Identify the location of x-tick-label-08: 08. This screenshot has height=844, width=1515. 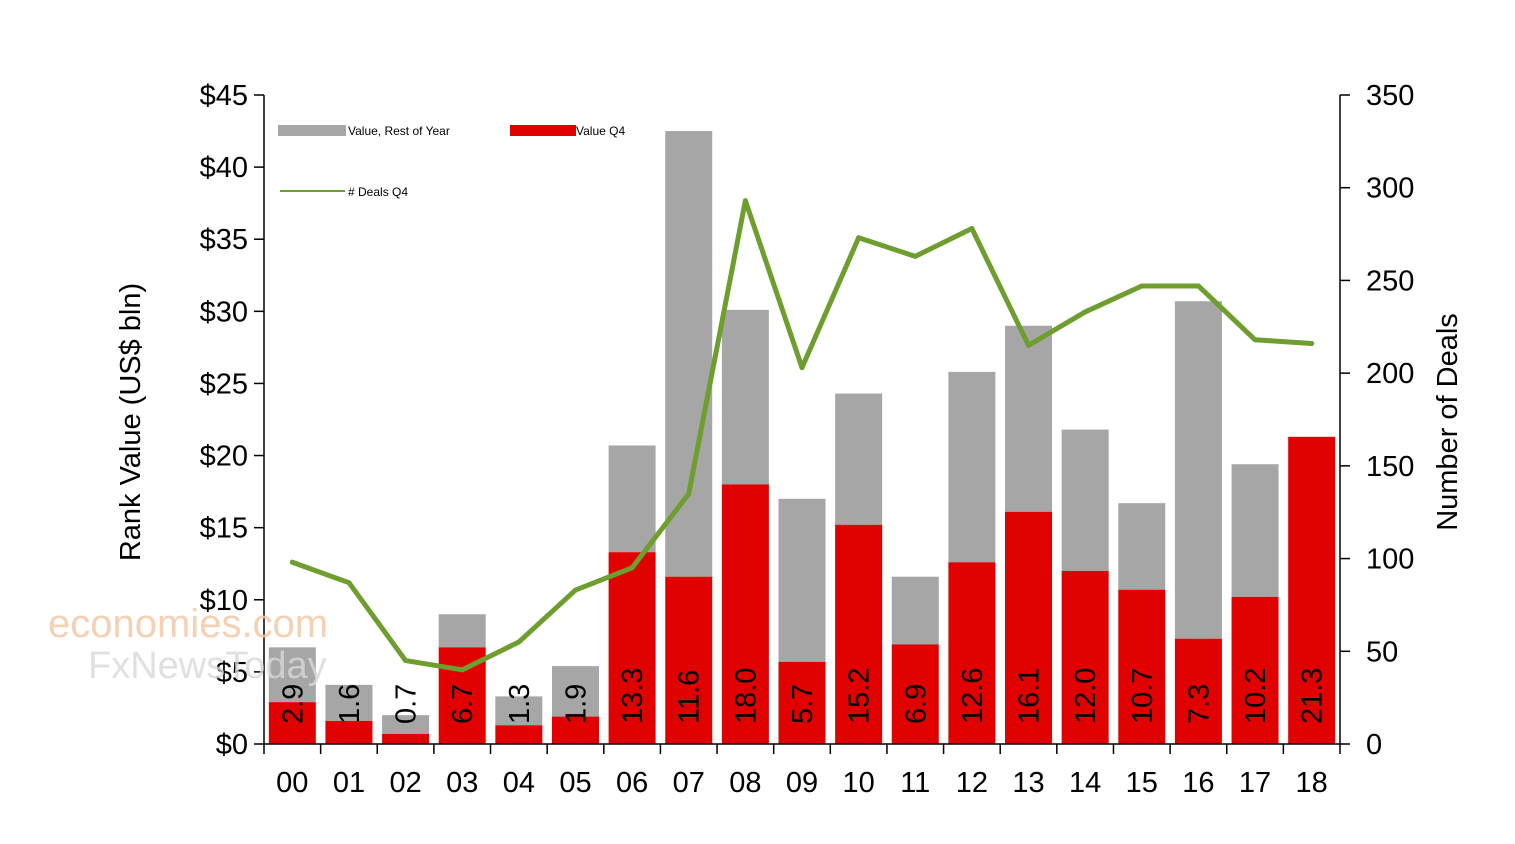
(745, 783).